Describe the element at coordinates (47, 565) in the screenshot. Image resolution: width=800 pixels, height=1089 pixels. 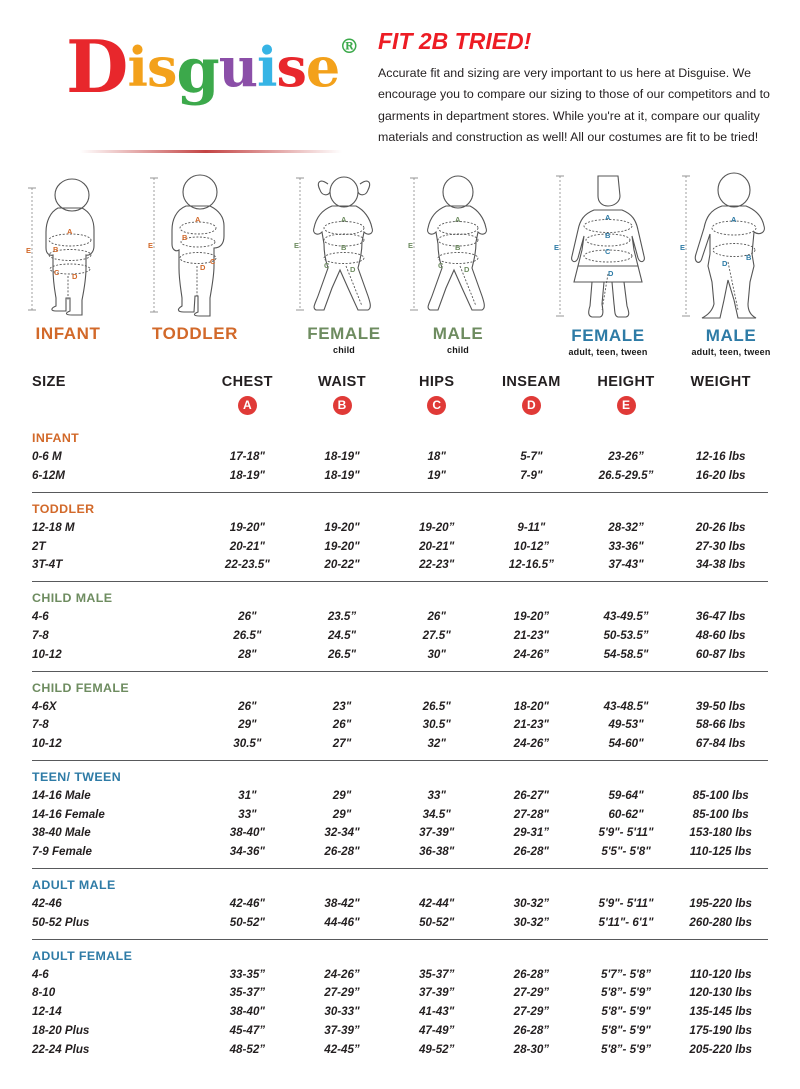
I see `cell-size: 3T-4T` at that location.